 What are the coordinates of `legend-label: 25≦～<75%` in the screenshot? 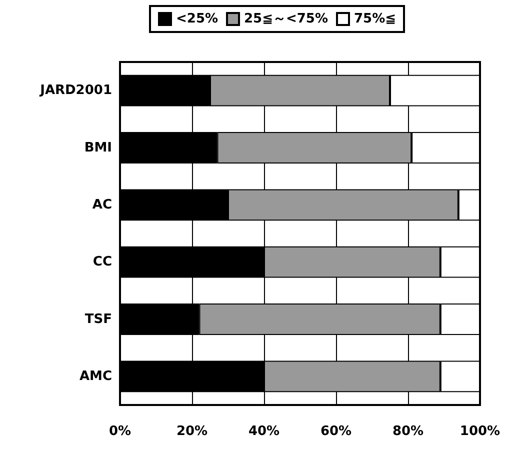 It's located at (286, 19).